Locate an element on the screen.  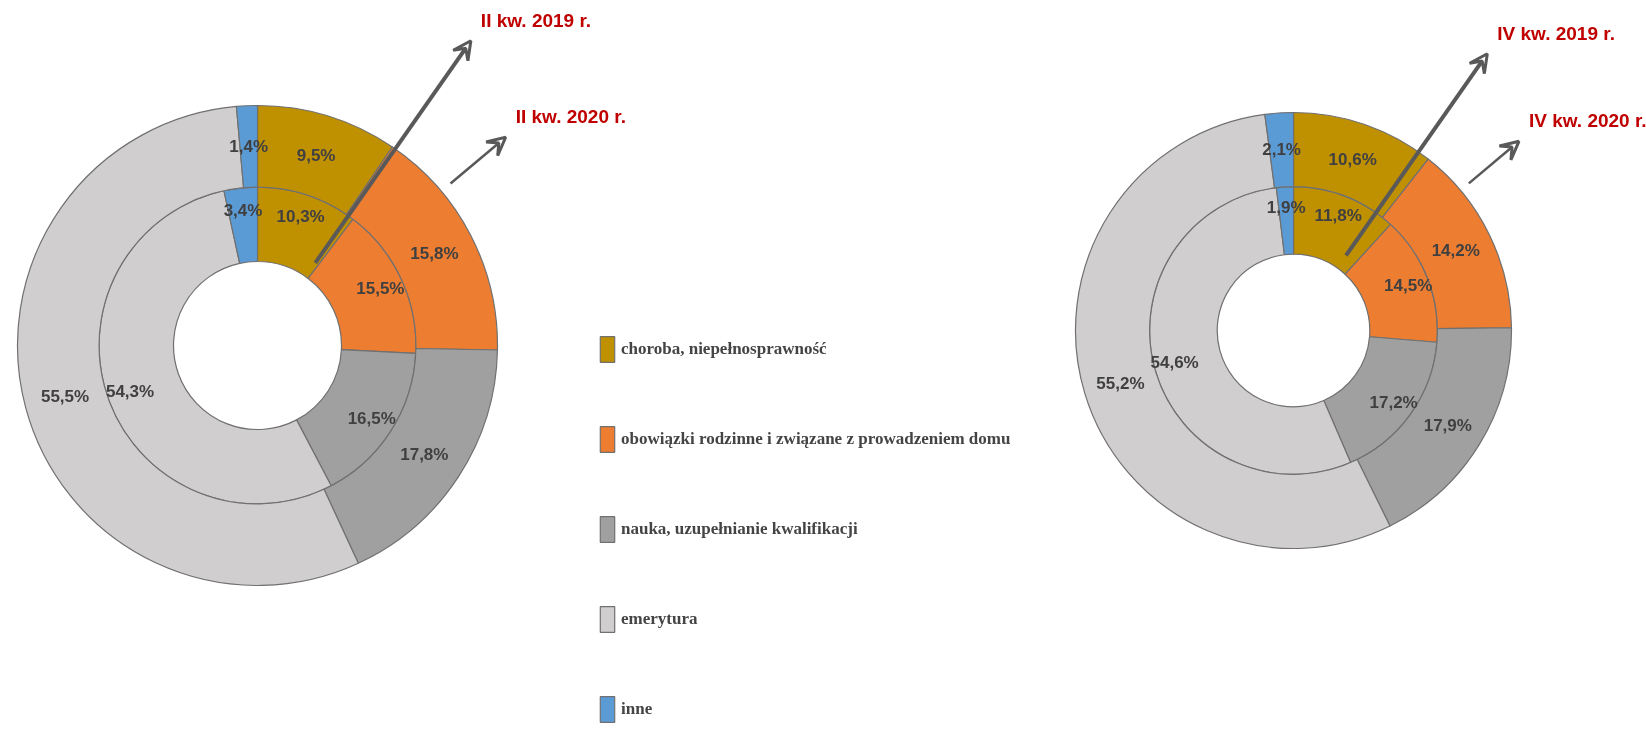
legend-label: inne is located at coordinates (637, 709).